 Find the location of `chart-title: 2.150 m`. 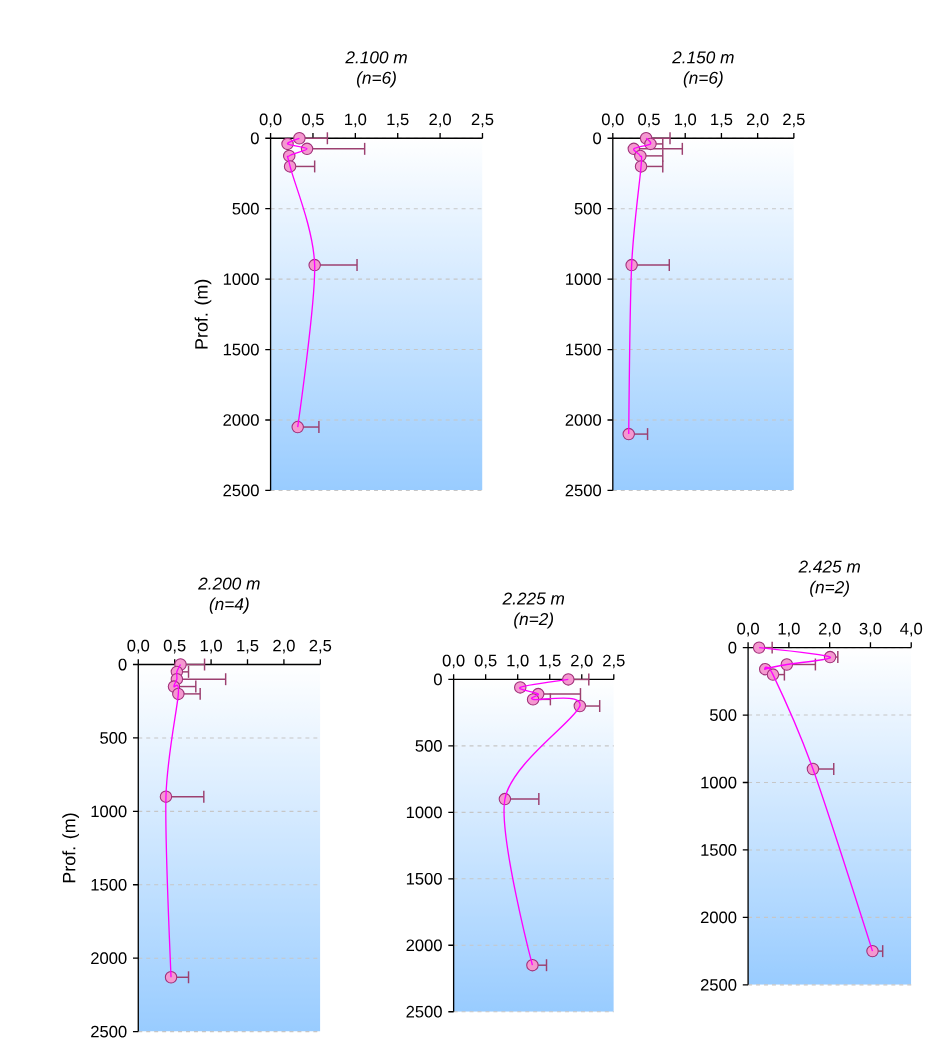

chart-title: 2.150 m is located at coordinates (702, 57).